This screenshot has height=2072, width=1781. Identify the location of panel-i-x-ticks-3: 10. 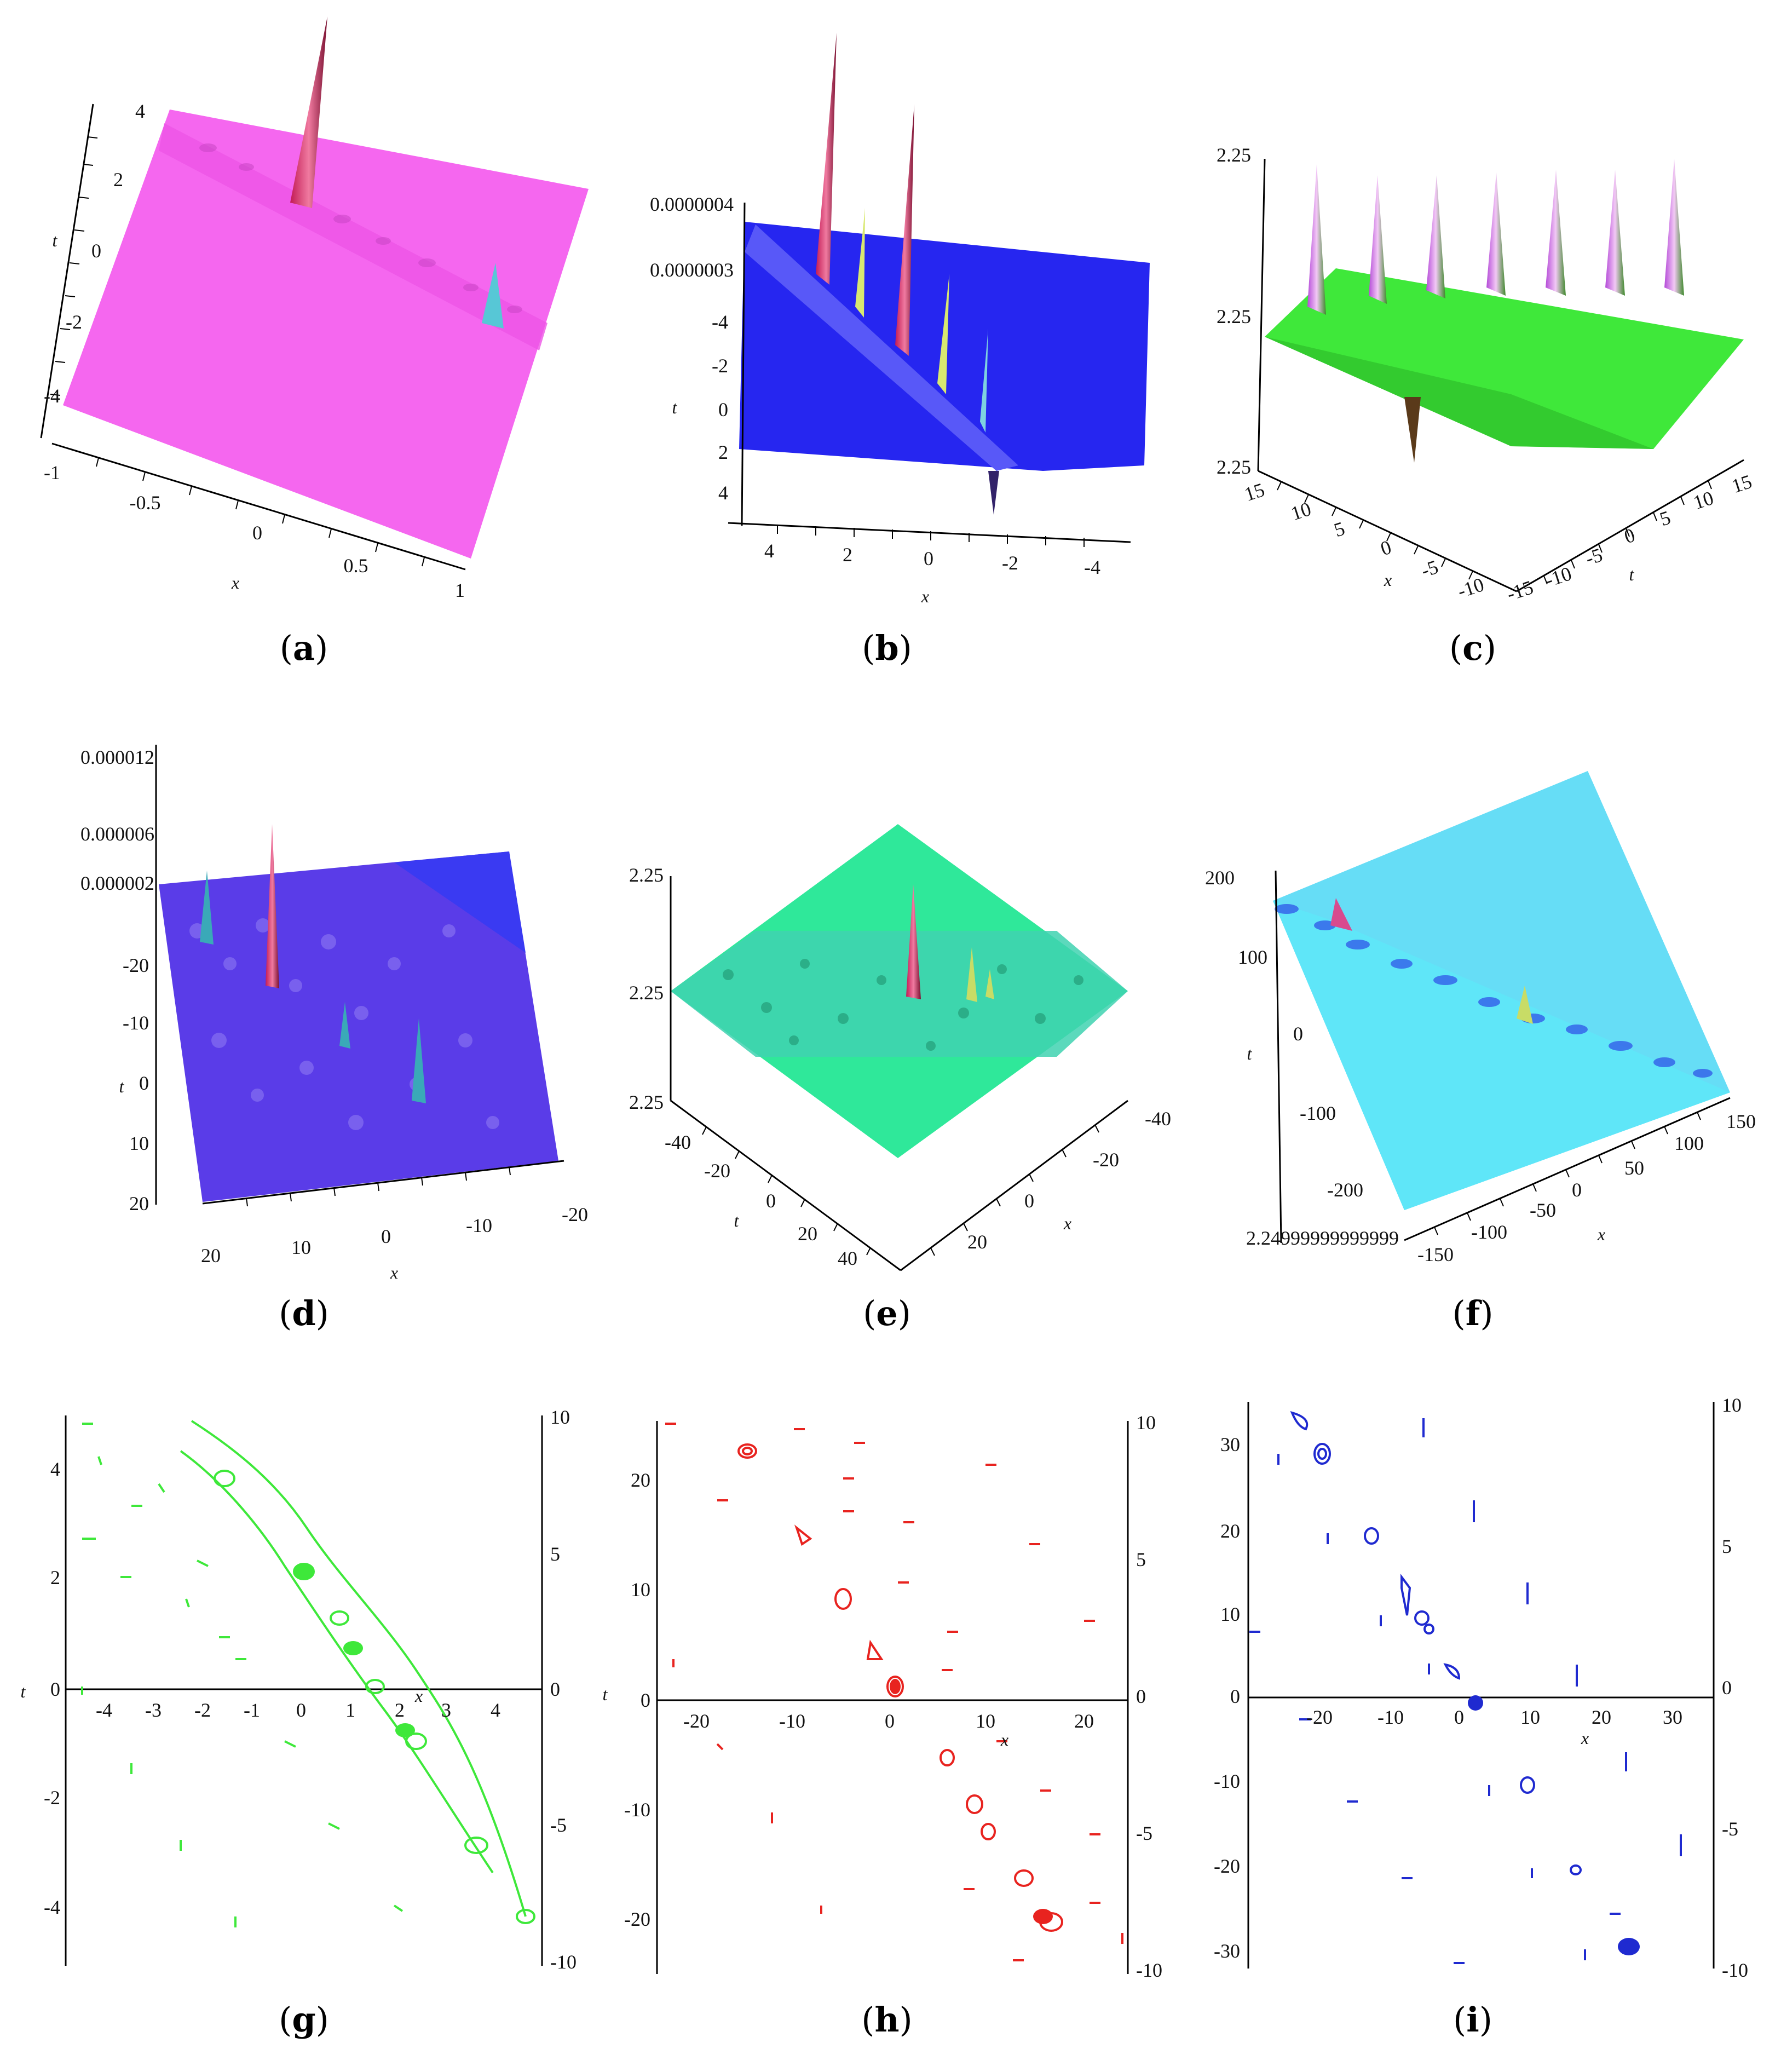
(1530, 1717).